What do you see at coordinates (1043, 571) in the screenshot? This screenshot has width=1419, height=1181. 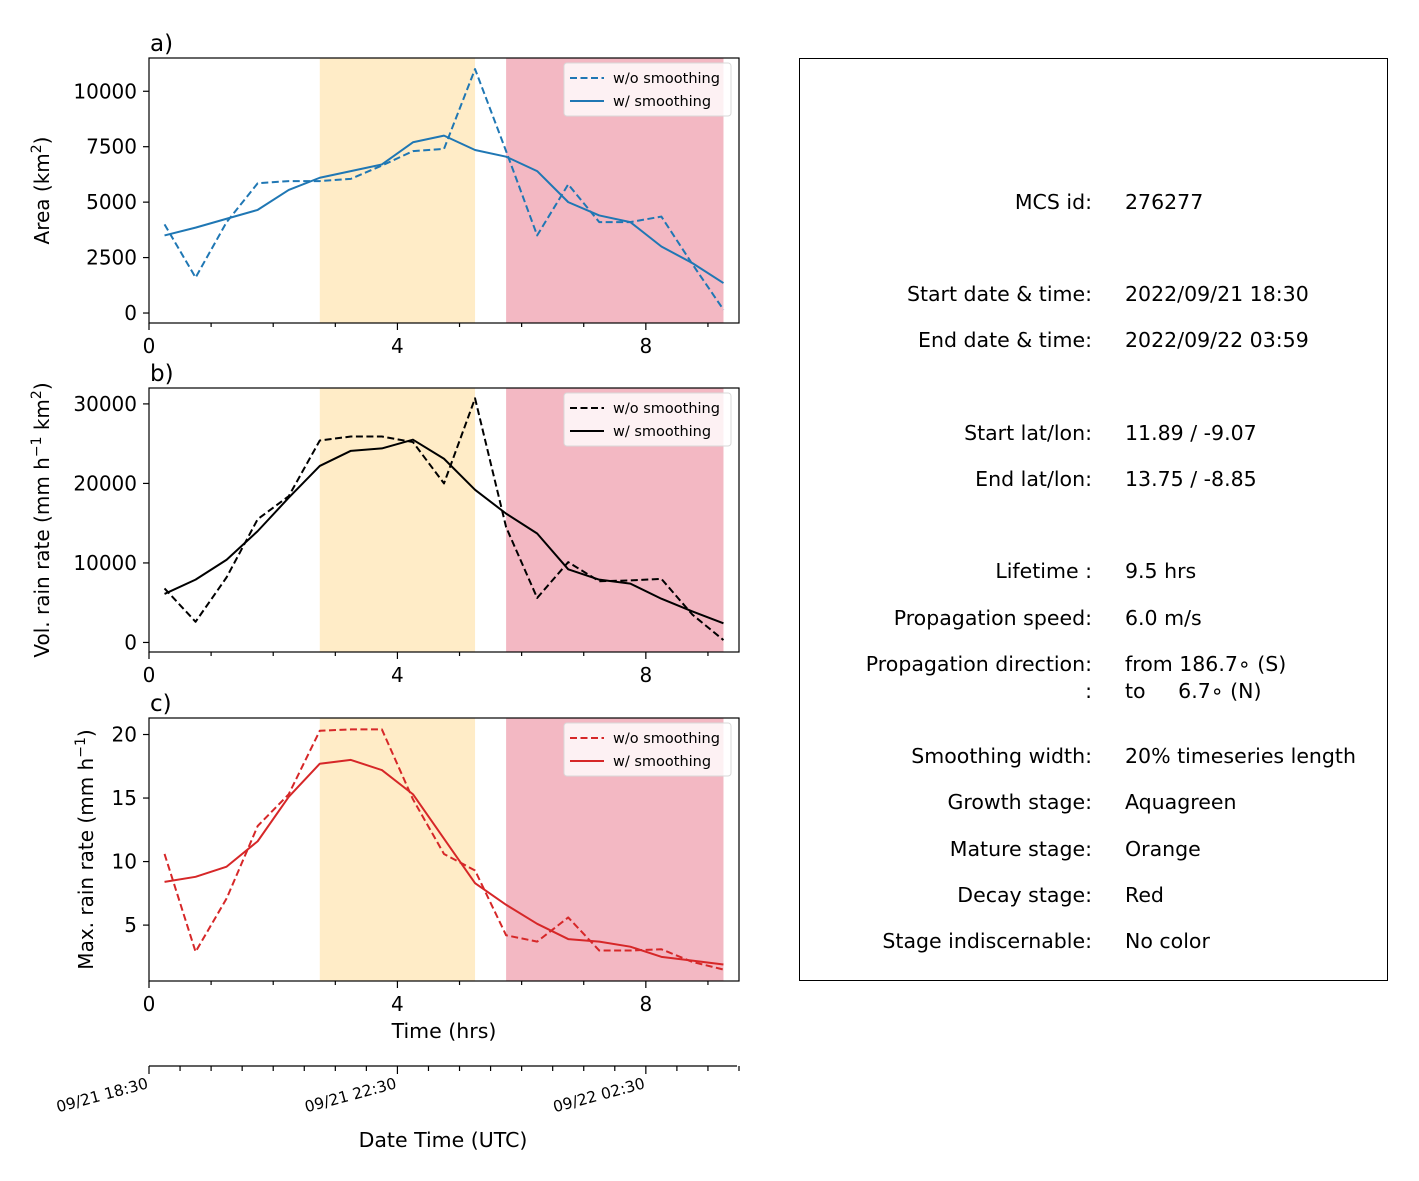 I see `info-label: Lifetime :` at bounding box center [1043, 571].